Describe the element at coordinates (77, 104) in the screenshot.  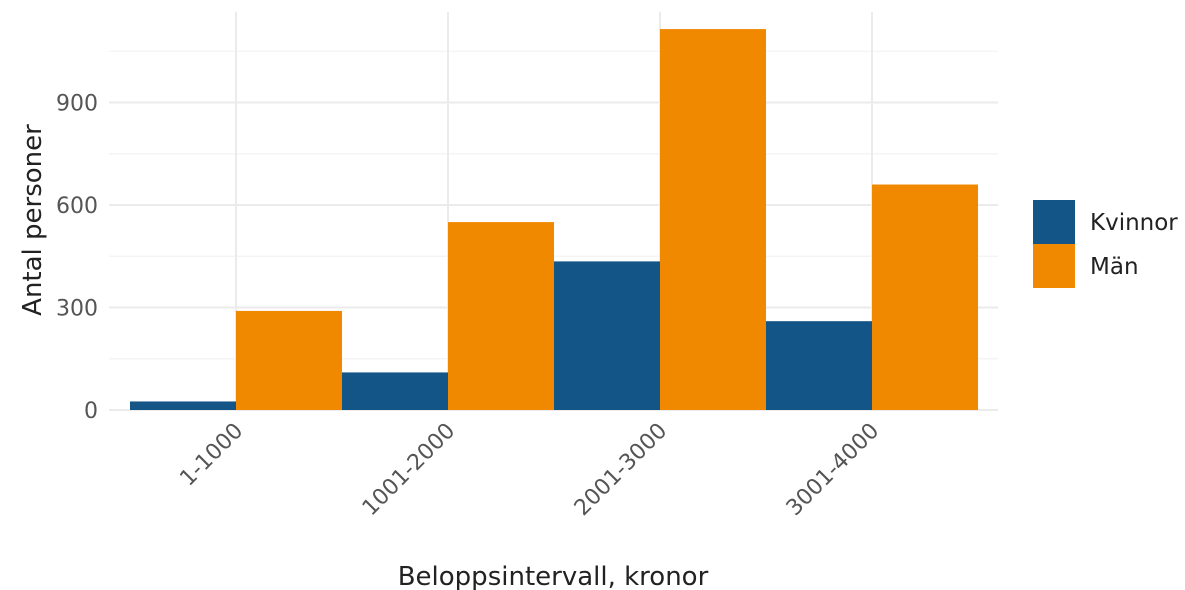
I see `y-tick-label: 900` at that location.